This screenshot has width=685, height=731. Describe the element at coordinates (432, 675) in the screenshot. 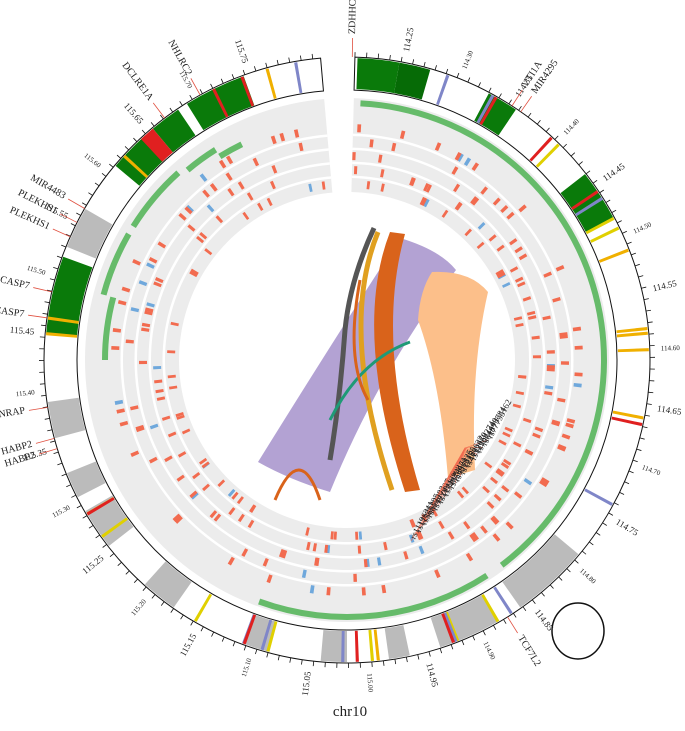

I see `tick-label: 114.95` at that location.